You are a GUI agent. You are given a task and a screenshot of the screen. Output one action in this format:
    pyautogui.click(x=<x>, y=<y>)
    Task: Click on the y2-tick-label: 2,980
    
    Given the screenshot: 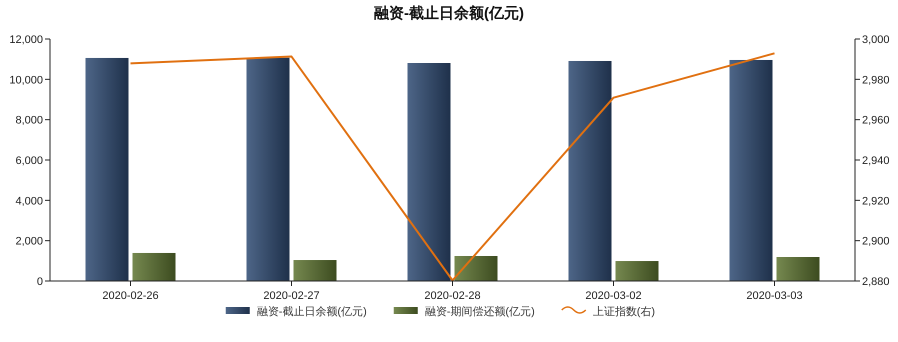 What is the action you would take?
    pyautogui.click(x=876, y=80)
    